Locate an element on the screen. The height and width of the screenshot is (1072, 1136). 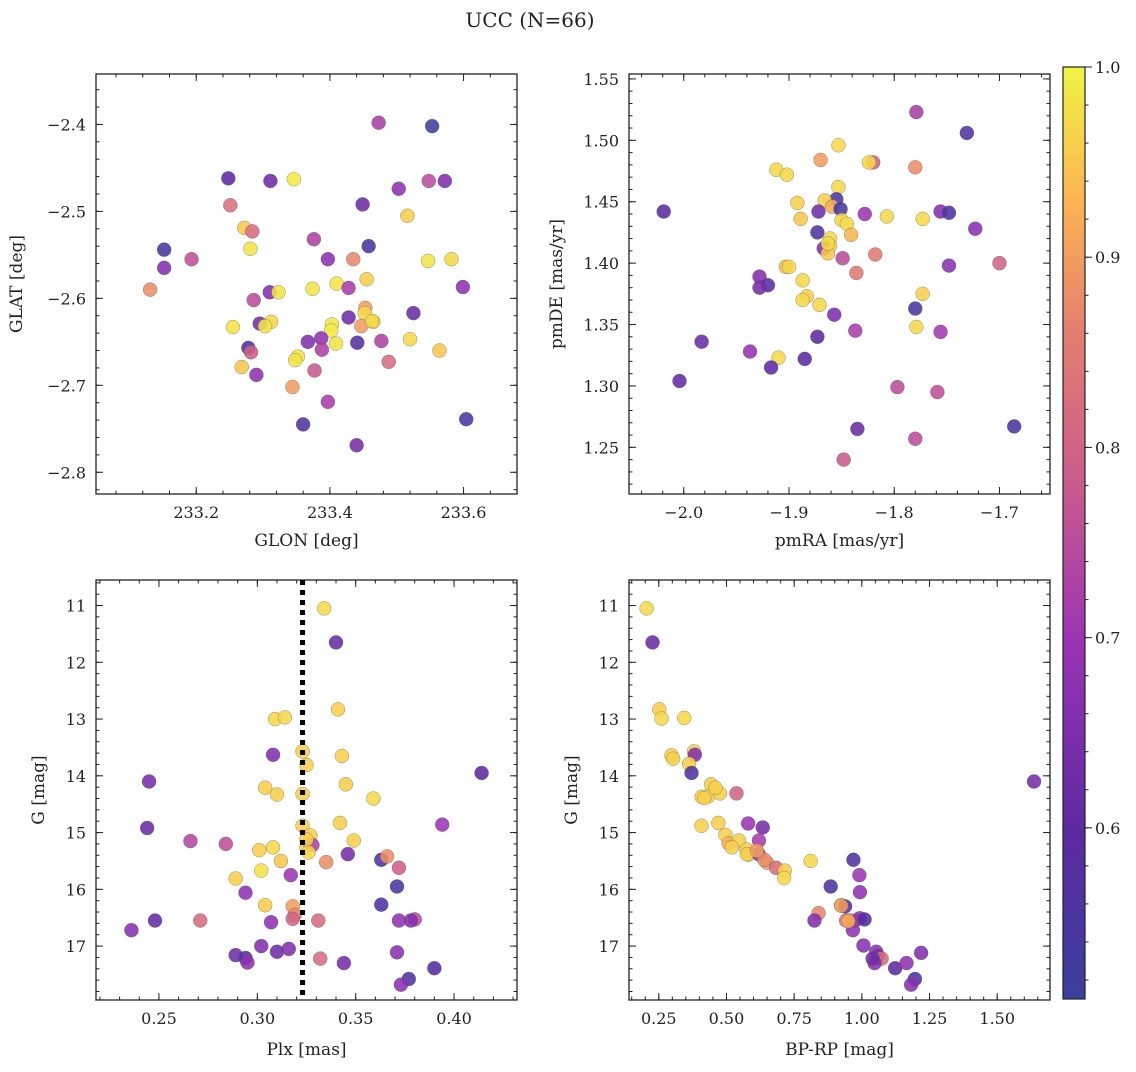
y-tick-label: 1.55 is located at coordinates (601, 79).